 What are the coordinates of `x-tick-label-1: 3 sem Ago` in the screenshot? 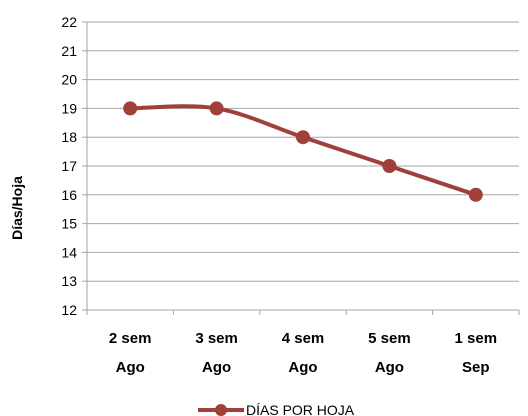 It's located at (216, 353).